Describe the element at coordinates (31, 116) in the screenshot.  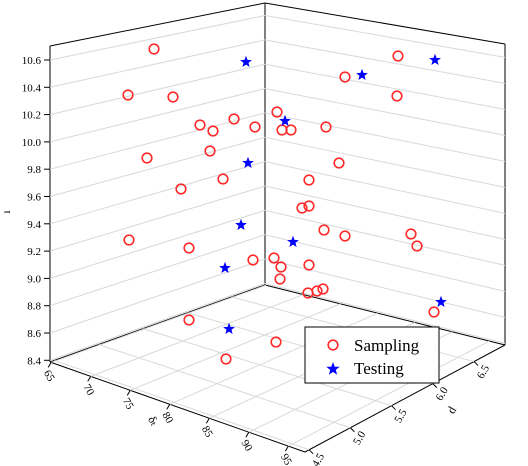
I see `z-tick-label: 10.2` at that location.